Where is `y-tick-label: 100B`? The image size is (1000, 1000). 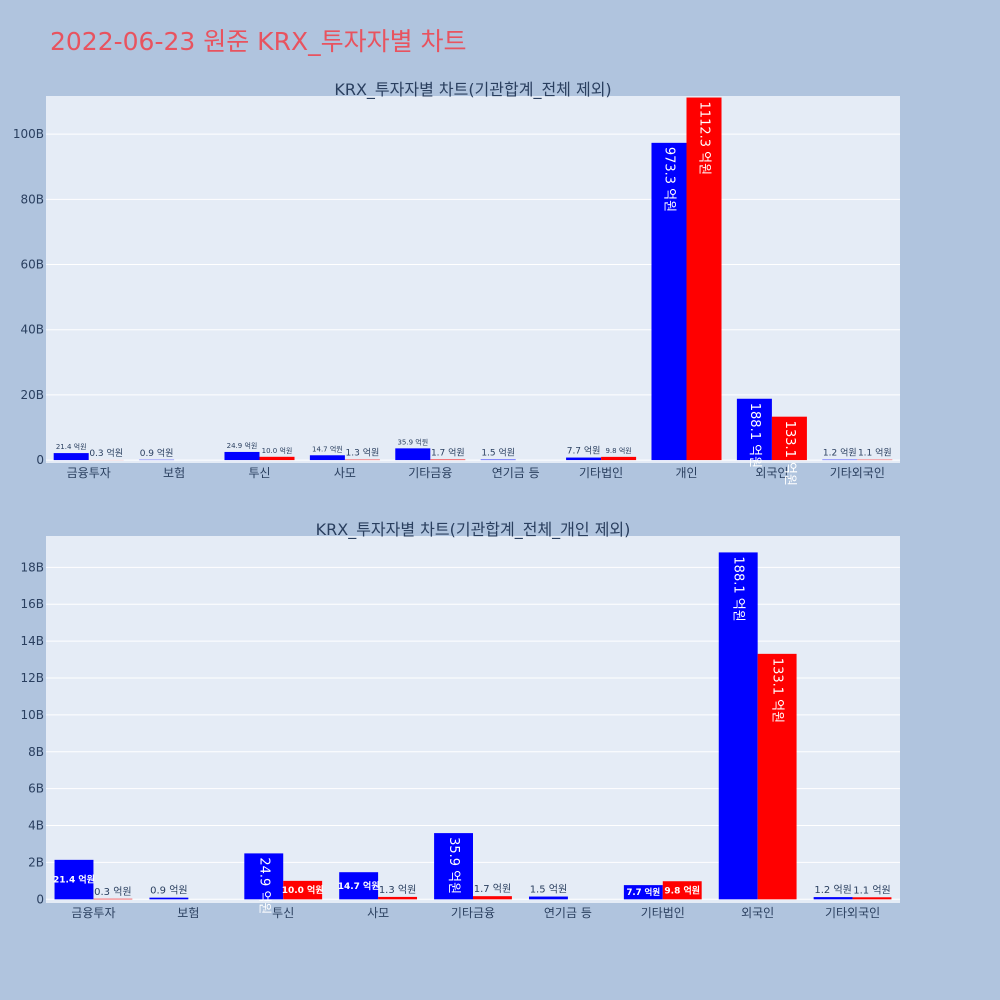 y-tick-label: 100B is located at coordinates (28, 134).